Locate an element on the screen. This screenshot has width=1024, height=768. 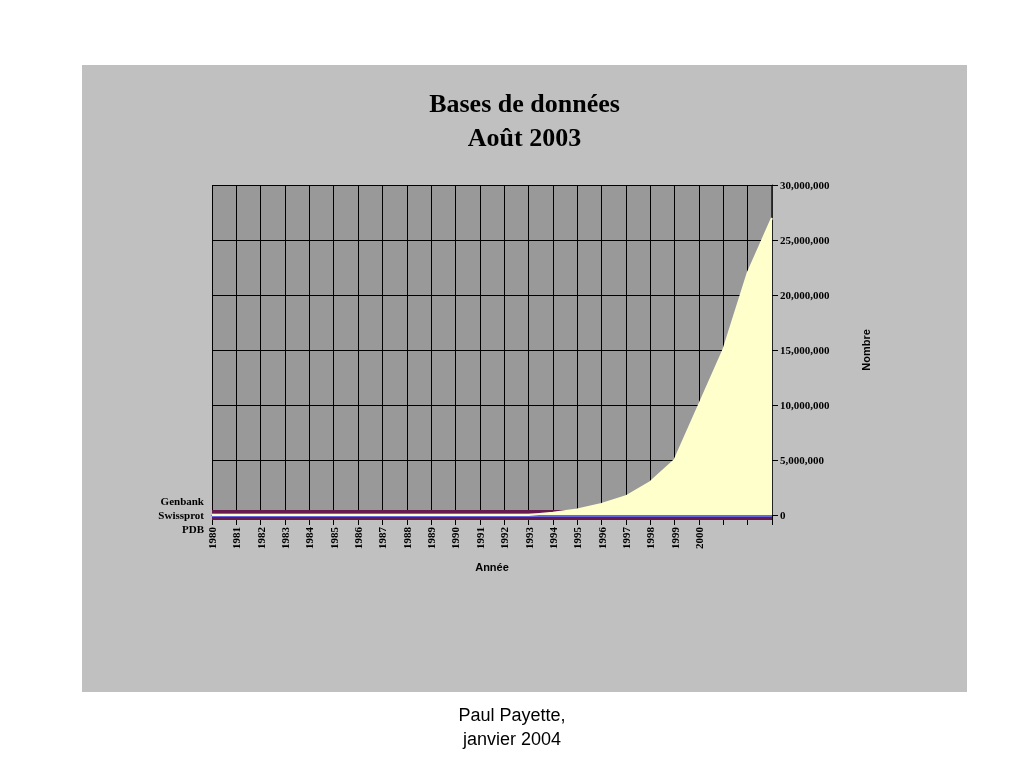
x-tick-label: 1980 is located at coordinates (212, 537).